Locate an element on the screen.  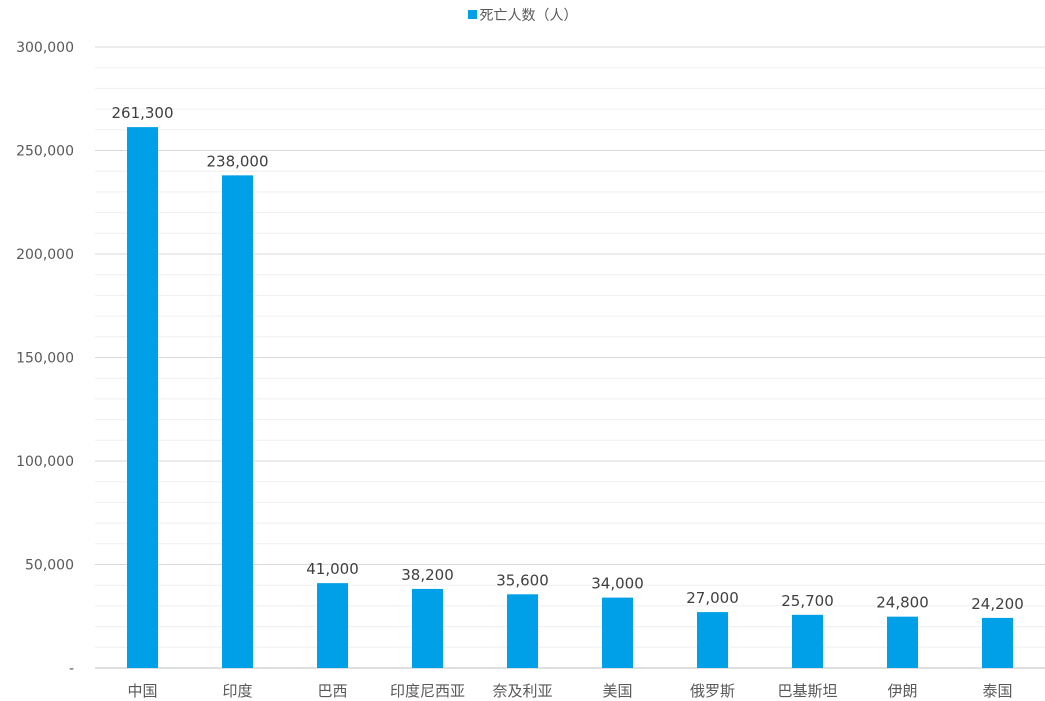
data-label: 27,000 is located at coordinates (712, 598).